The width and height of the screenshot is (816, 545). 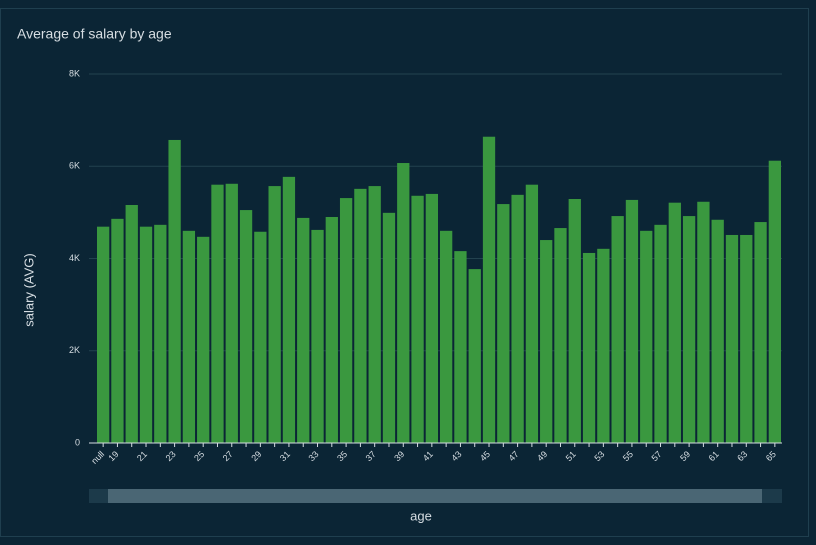 What do you see at coordinates (77, 442) in the screenshot?
I see `y-tick-label: 0` at bounding box center [77, 442].